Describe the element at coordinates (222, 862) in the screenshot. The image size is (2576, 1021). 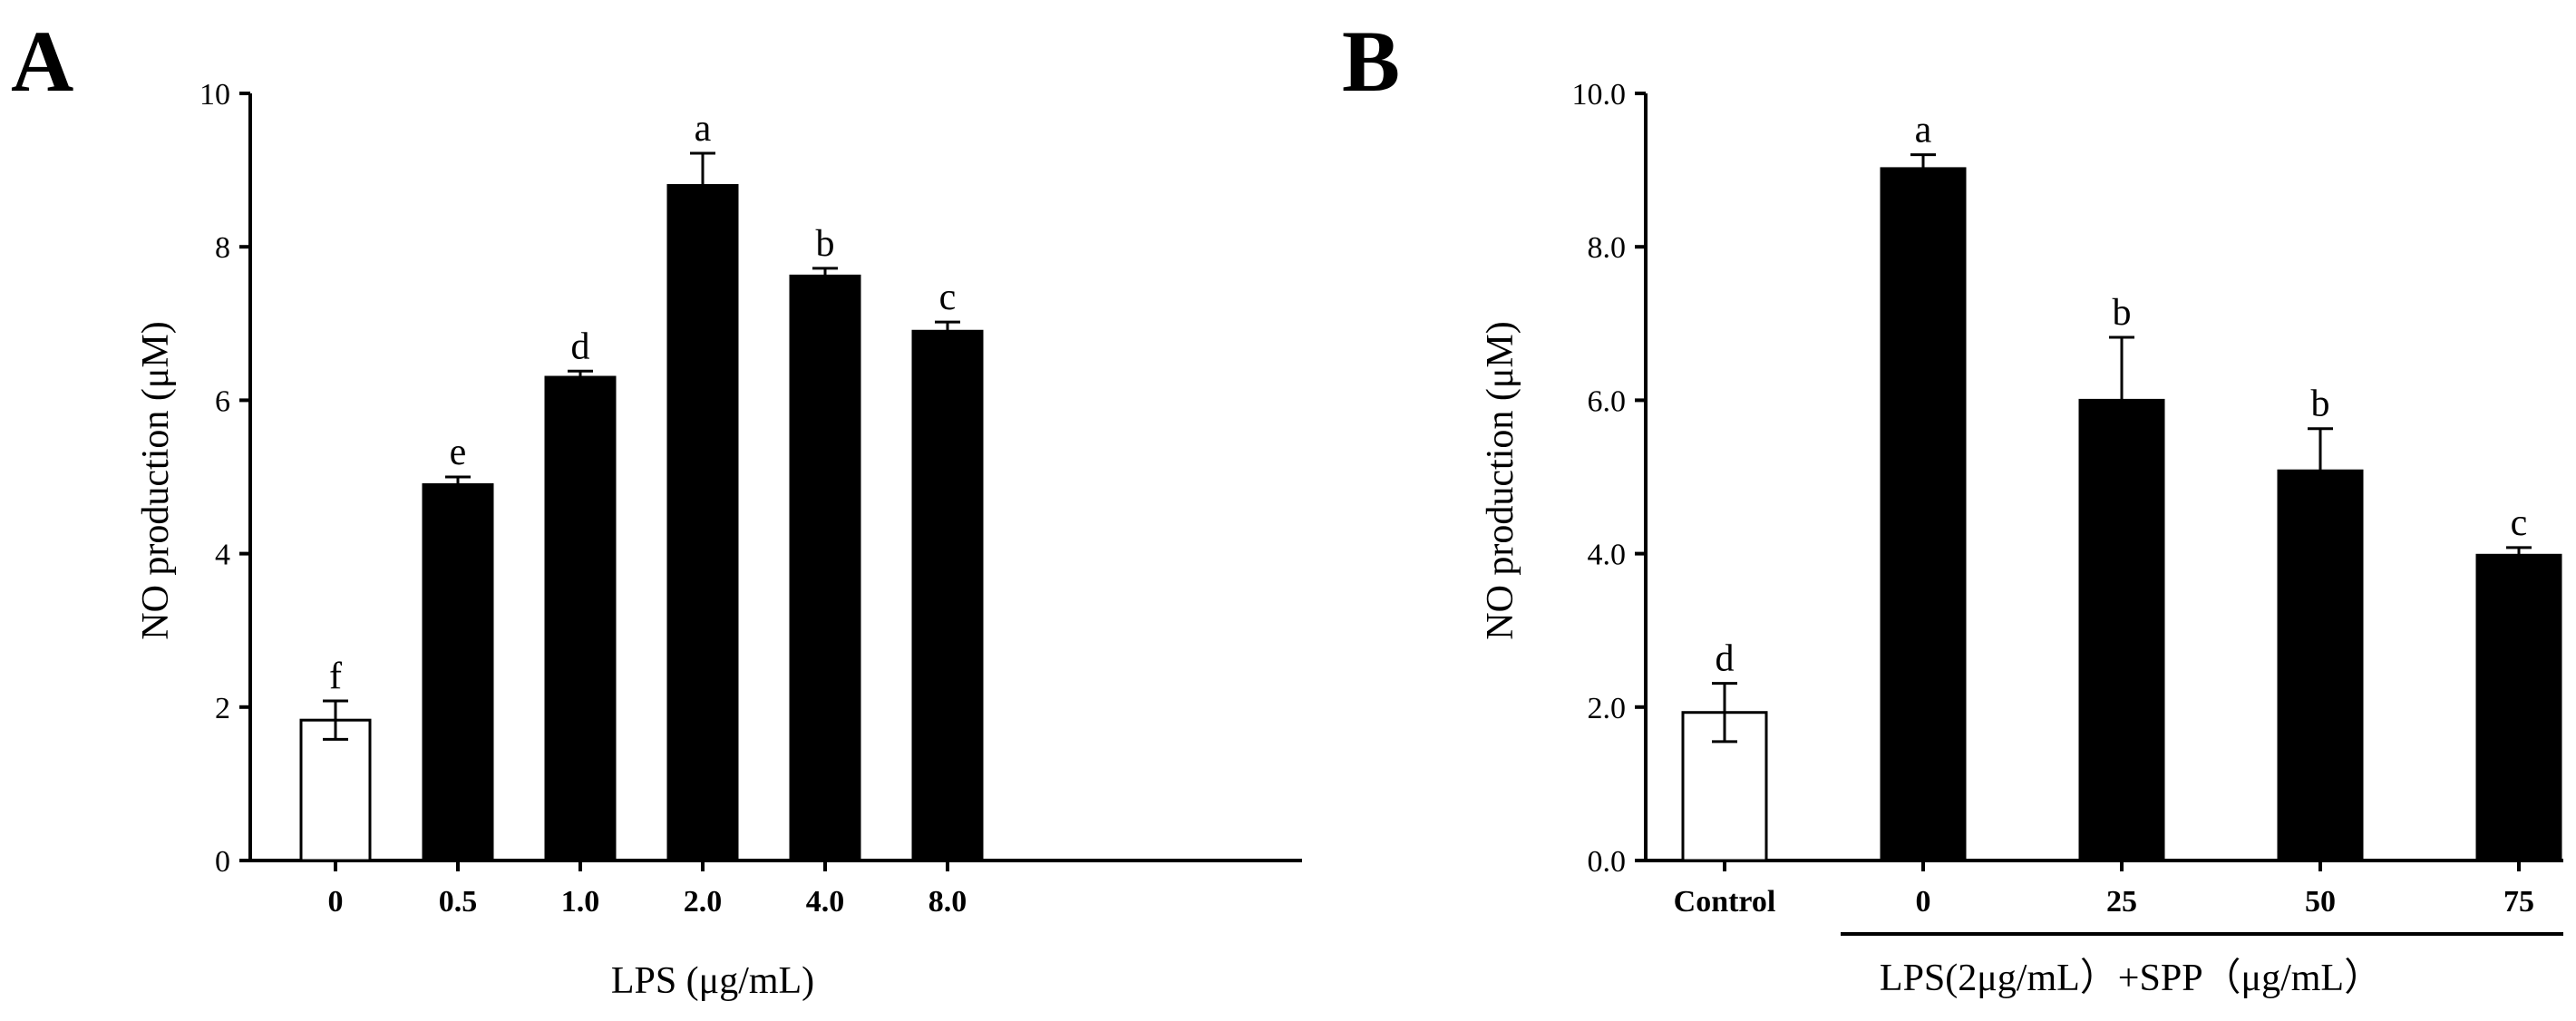
I see `panel-a-y-tick-label: 0` at that location.